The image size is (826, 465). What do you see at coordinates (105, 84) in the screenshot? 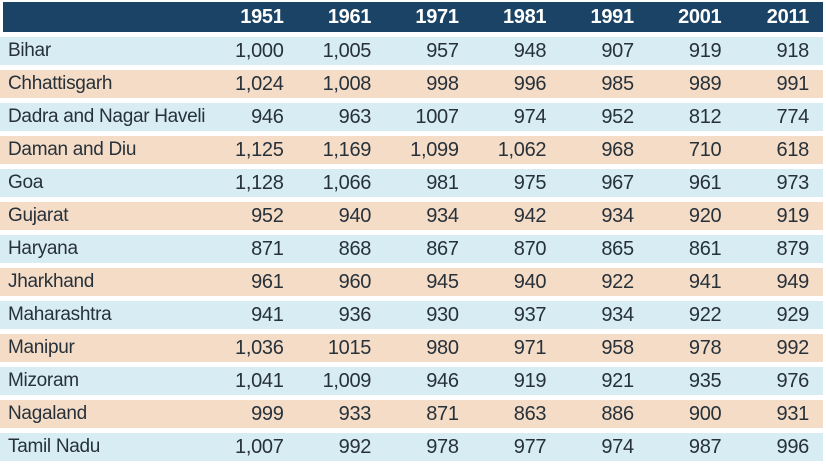
I see `state-name-cell: Chhattisgarh` at bounding box center [105, 84].